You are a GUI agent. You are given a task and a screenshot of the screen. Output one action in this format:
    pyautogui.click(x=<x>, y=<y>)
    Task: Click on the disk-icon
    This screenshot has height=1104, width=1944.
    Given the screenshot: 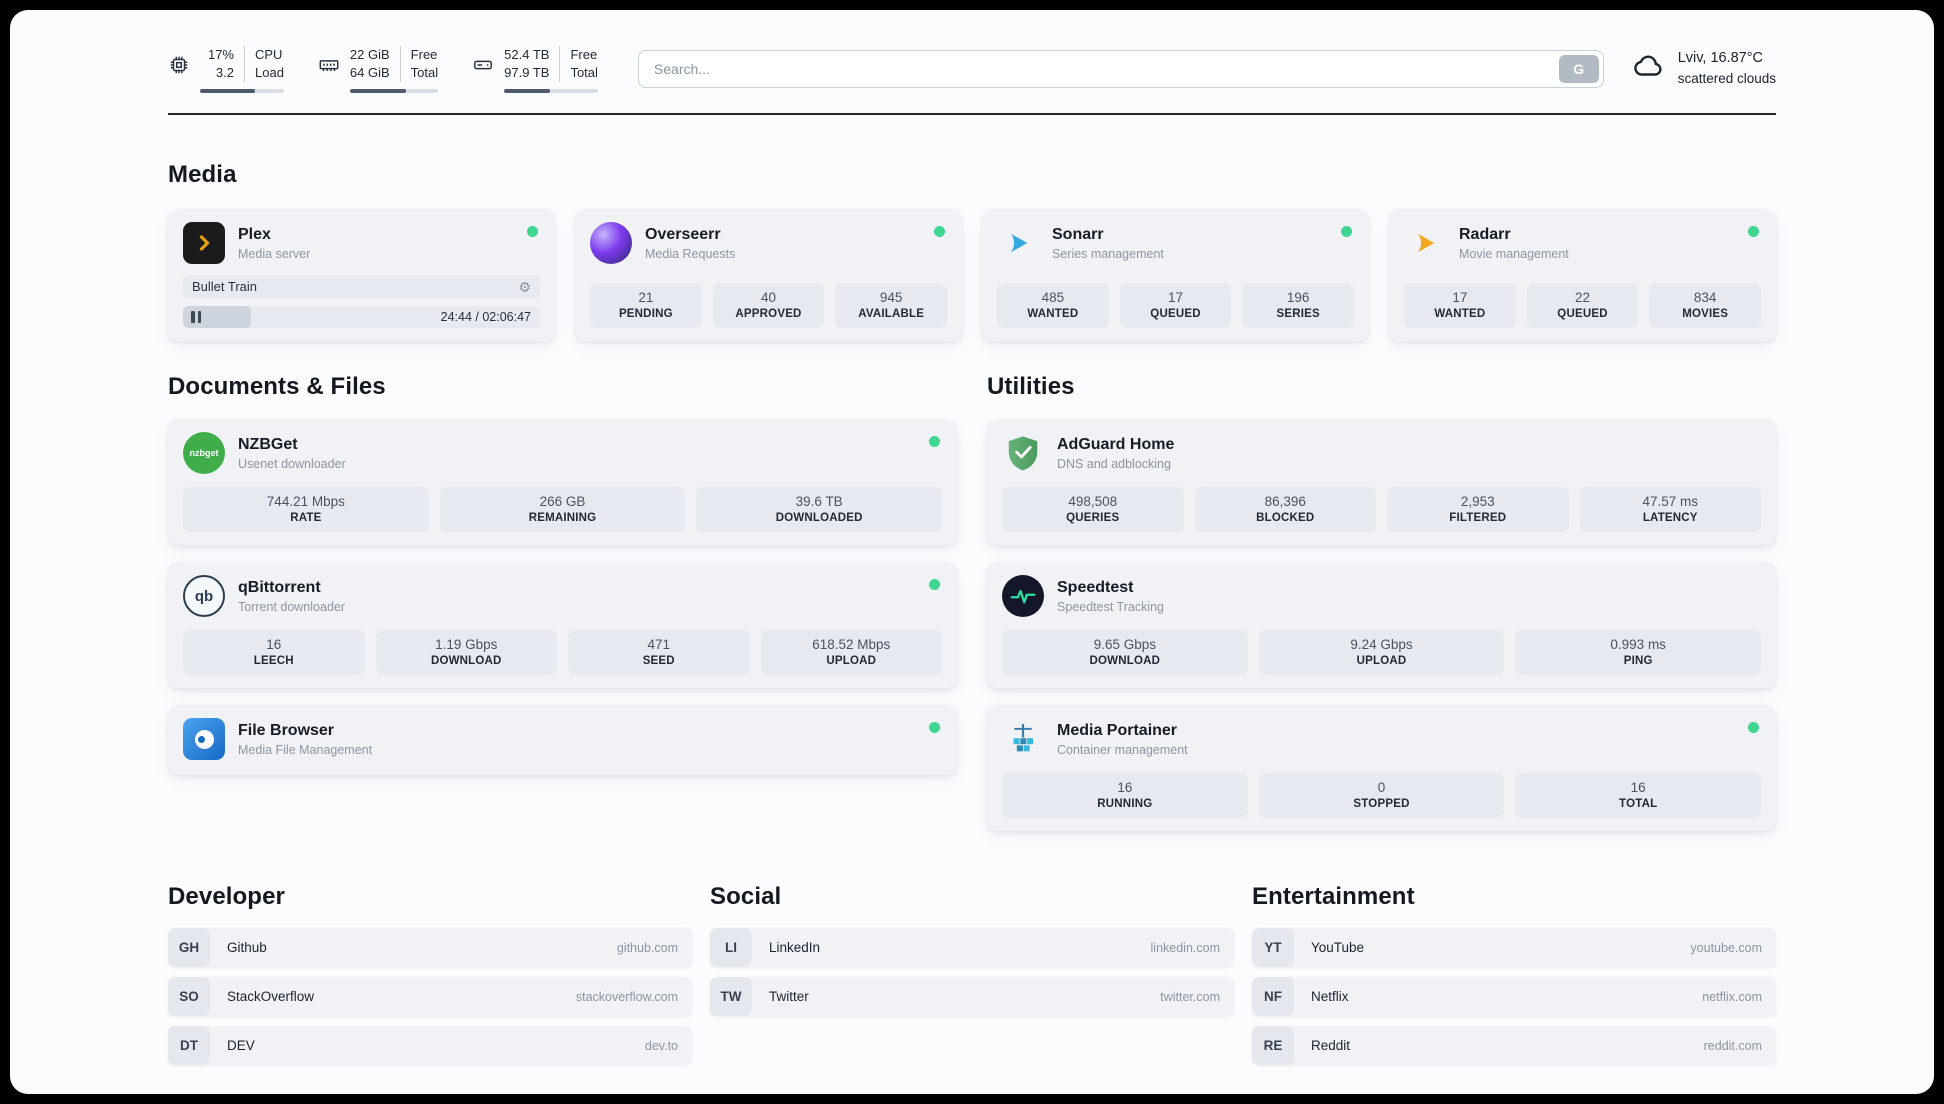 What is the action you would take?
    pyautogui.click(x=483, y=73)
    